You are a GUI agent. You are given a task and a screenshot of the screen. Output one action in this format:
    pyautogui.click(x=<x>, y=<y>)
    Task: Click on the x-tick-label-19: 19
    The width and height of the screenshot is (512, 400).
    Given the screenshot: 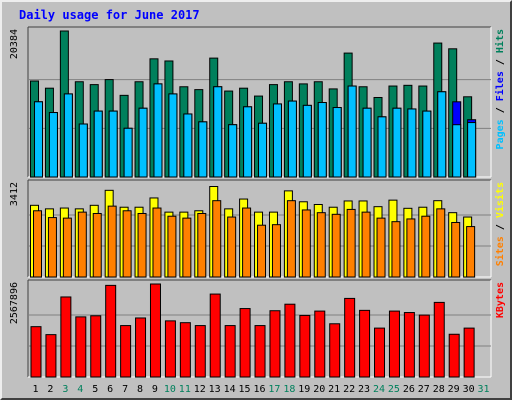 What is the action you would take?
    pyautogui.click(x=304, y=389)
    